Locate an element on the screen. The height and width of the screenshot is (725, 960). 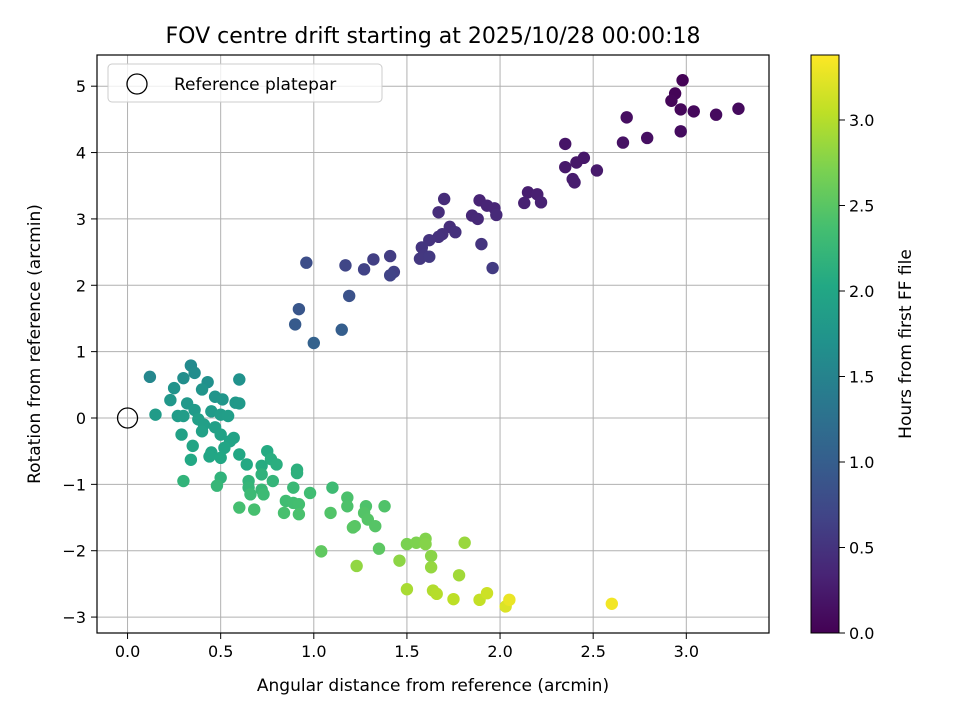
x-axis-label: Angular distance from reference (arcmin) is located at coordinates (433, 686).